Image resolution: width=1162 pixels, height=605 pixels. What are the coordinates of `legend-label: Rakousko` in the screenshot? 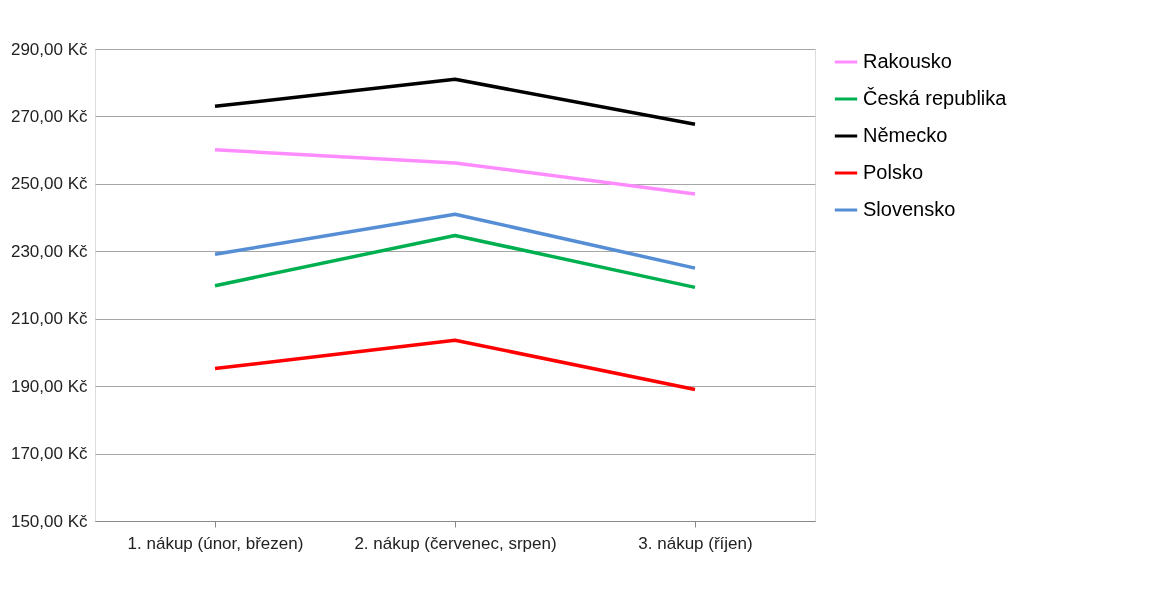 It's located at (907, 61).